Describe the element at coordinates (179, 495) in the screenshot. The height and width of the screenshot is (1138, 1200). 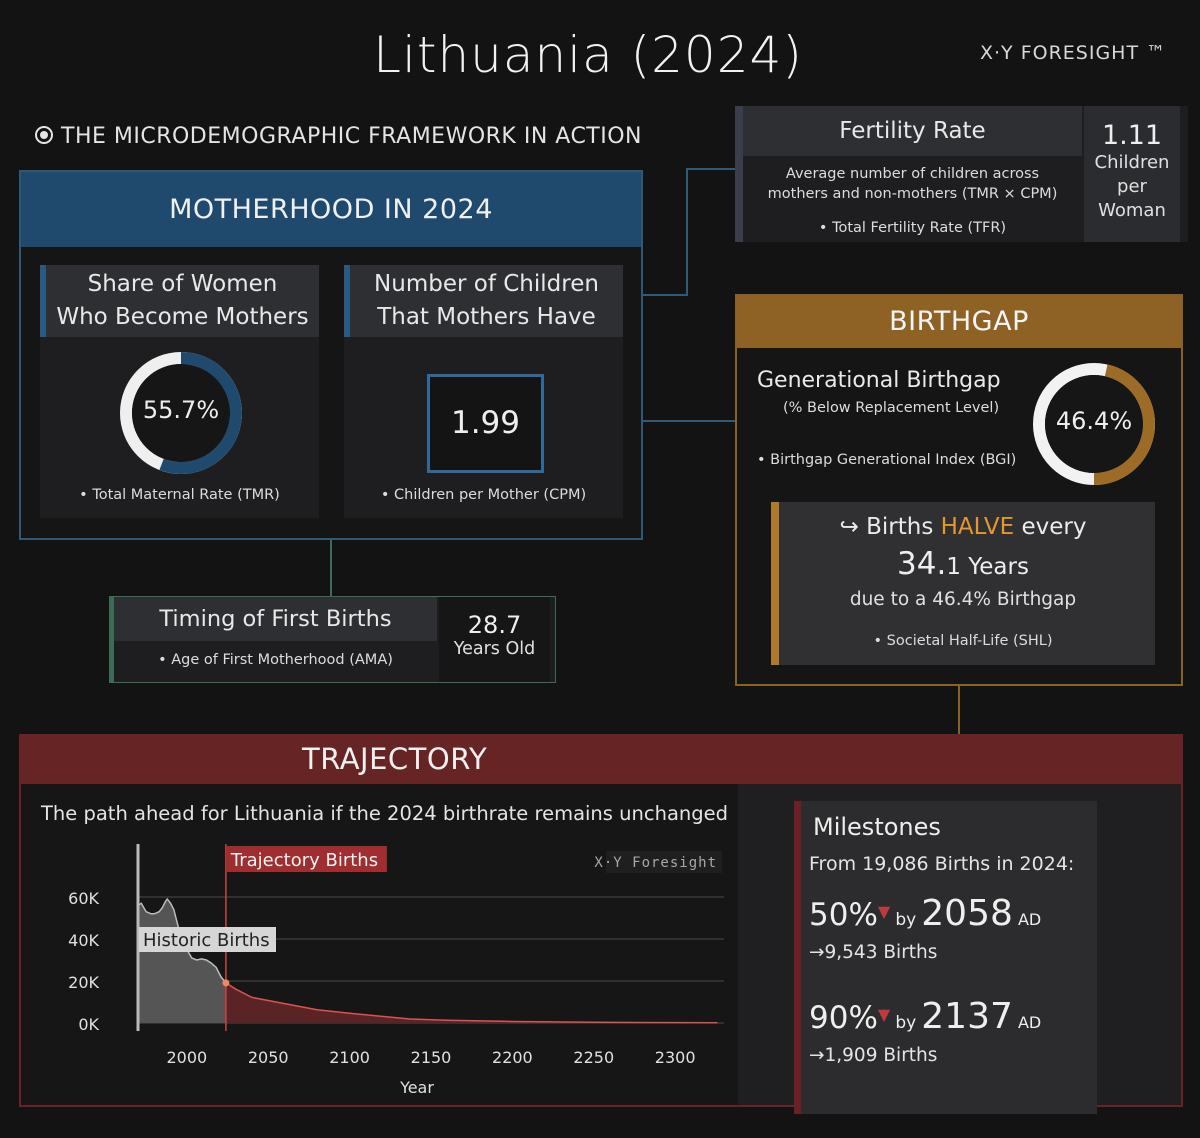
I see `tmr-caption: • Total Maternal Rate (TMR)` at that location.